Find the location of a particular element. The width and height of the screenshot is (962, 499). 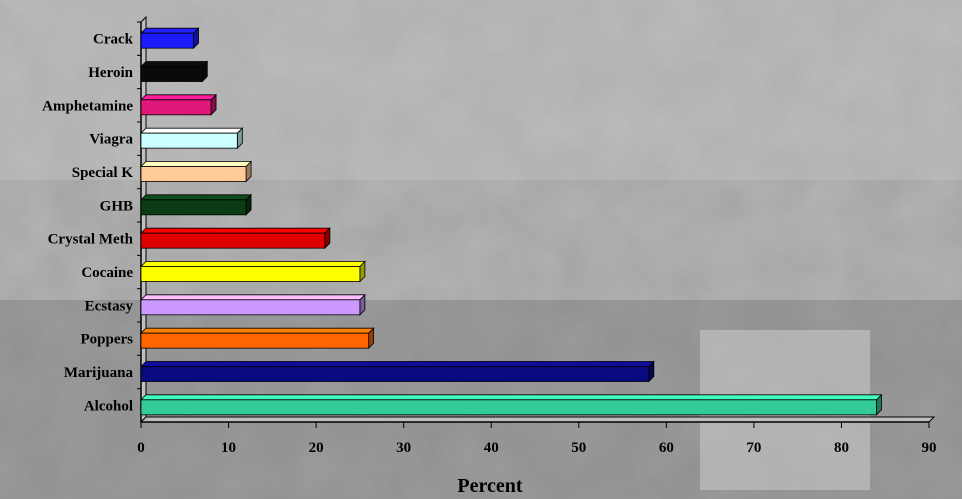

x-tick-label: 80 is located at coordinates (841, 448).